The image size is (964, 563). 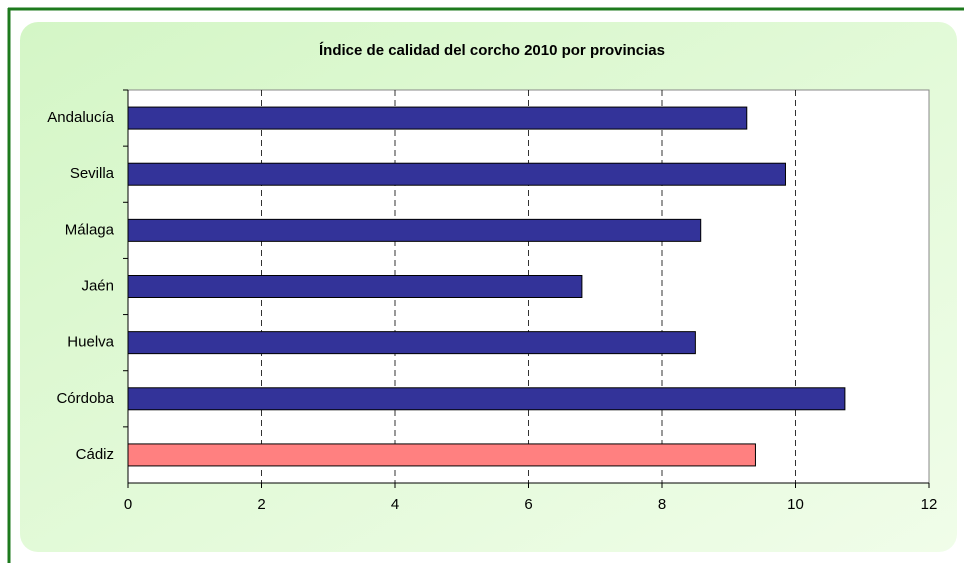 I want to click on x-tick-label: 4, so click(x=395, y=504).